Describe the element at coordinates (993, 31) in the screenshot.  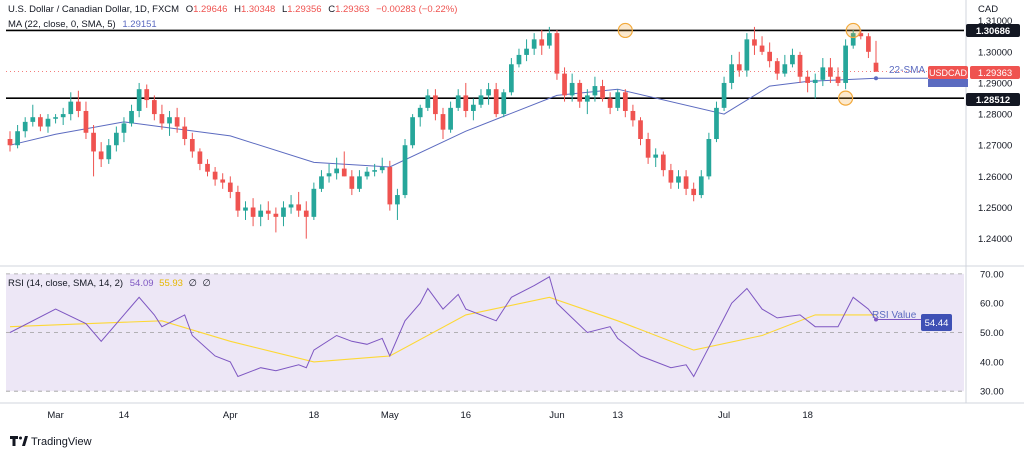
I see `resistance-value: 1.30686` at that location.